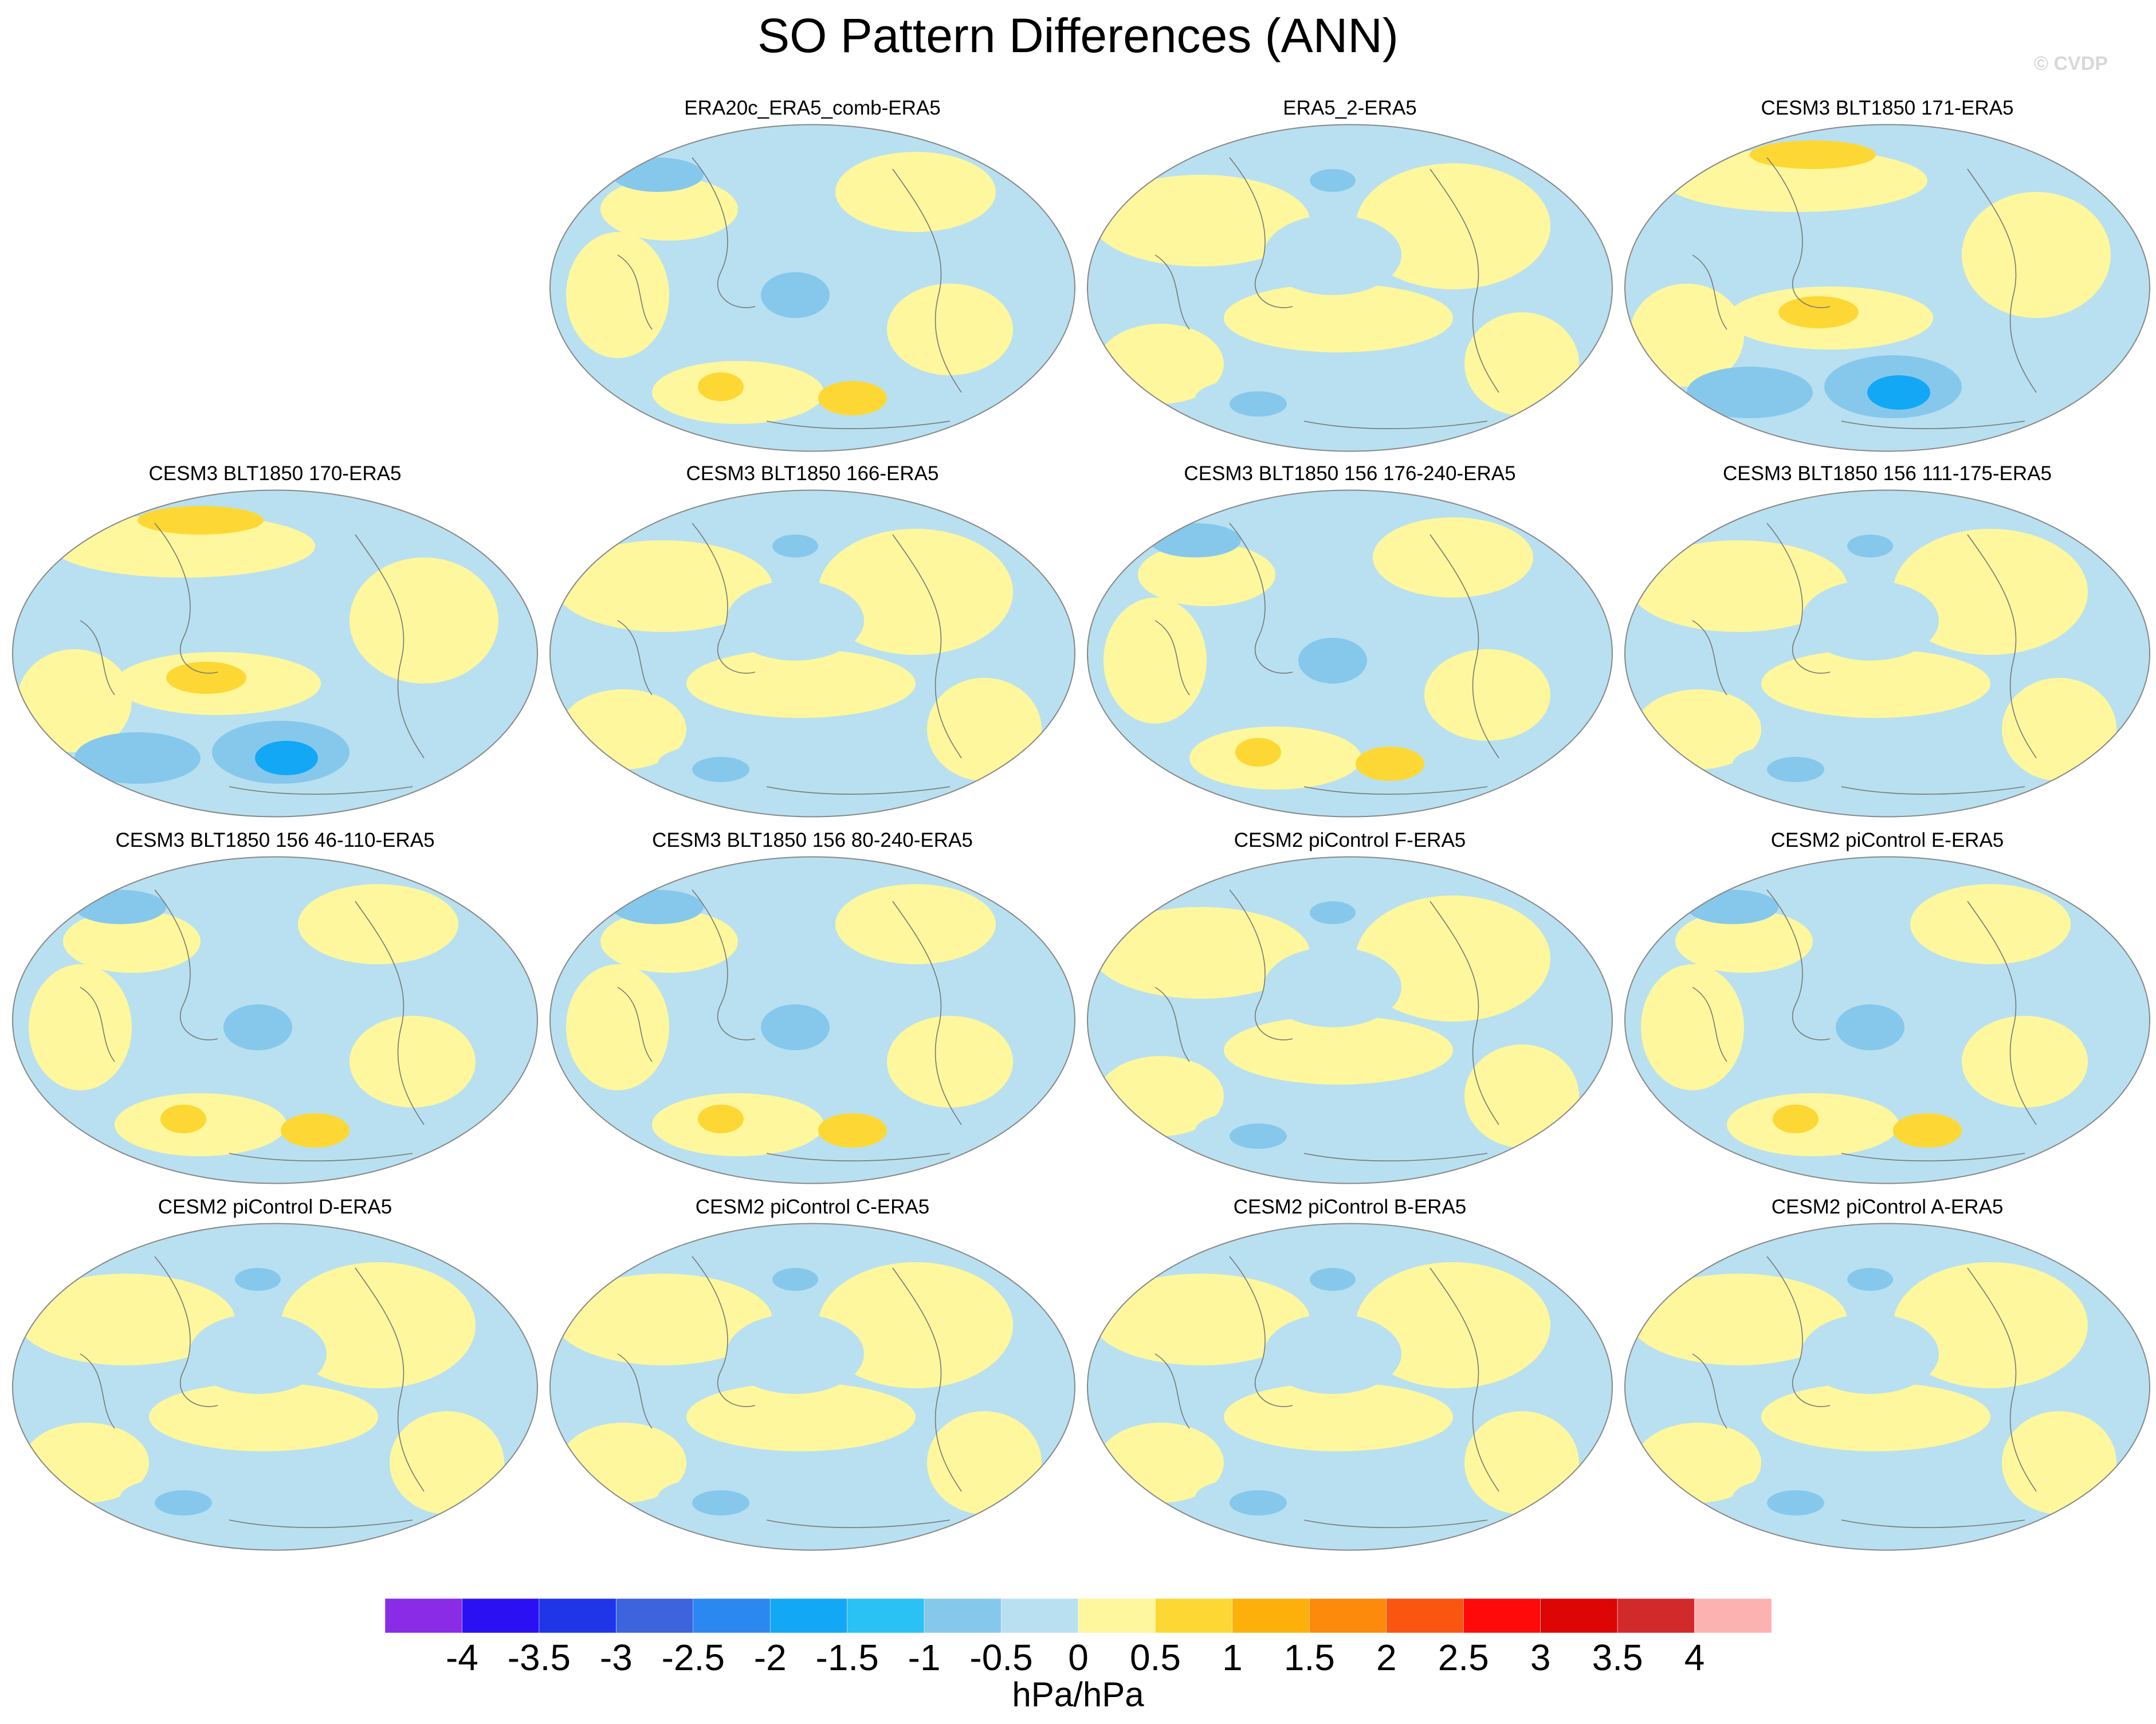 This screenshot has width=2156, height=1724. What do you see at coordinates (1232, 1658) in the screenshot?
I see `colorbar-tick-label: 1` at bounding box center [1232, 1658].